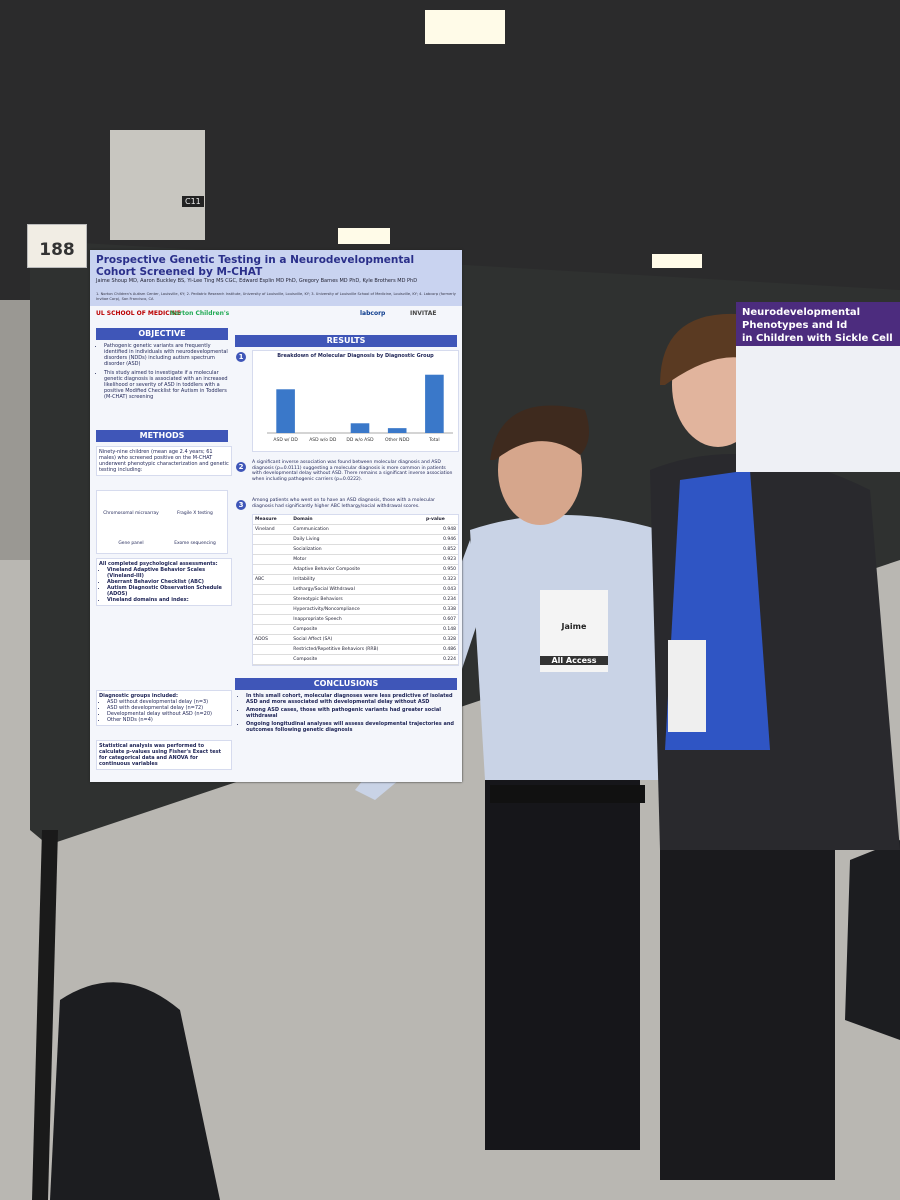  Describe the element at coordinates (440, 589) in the screenshot. I see `table-cell: 0.043` at that location.